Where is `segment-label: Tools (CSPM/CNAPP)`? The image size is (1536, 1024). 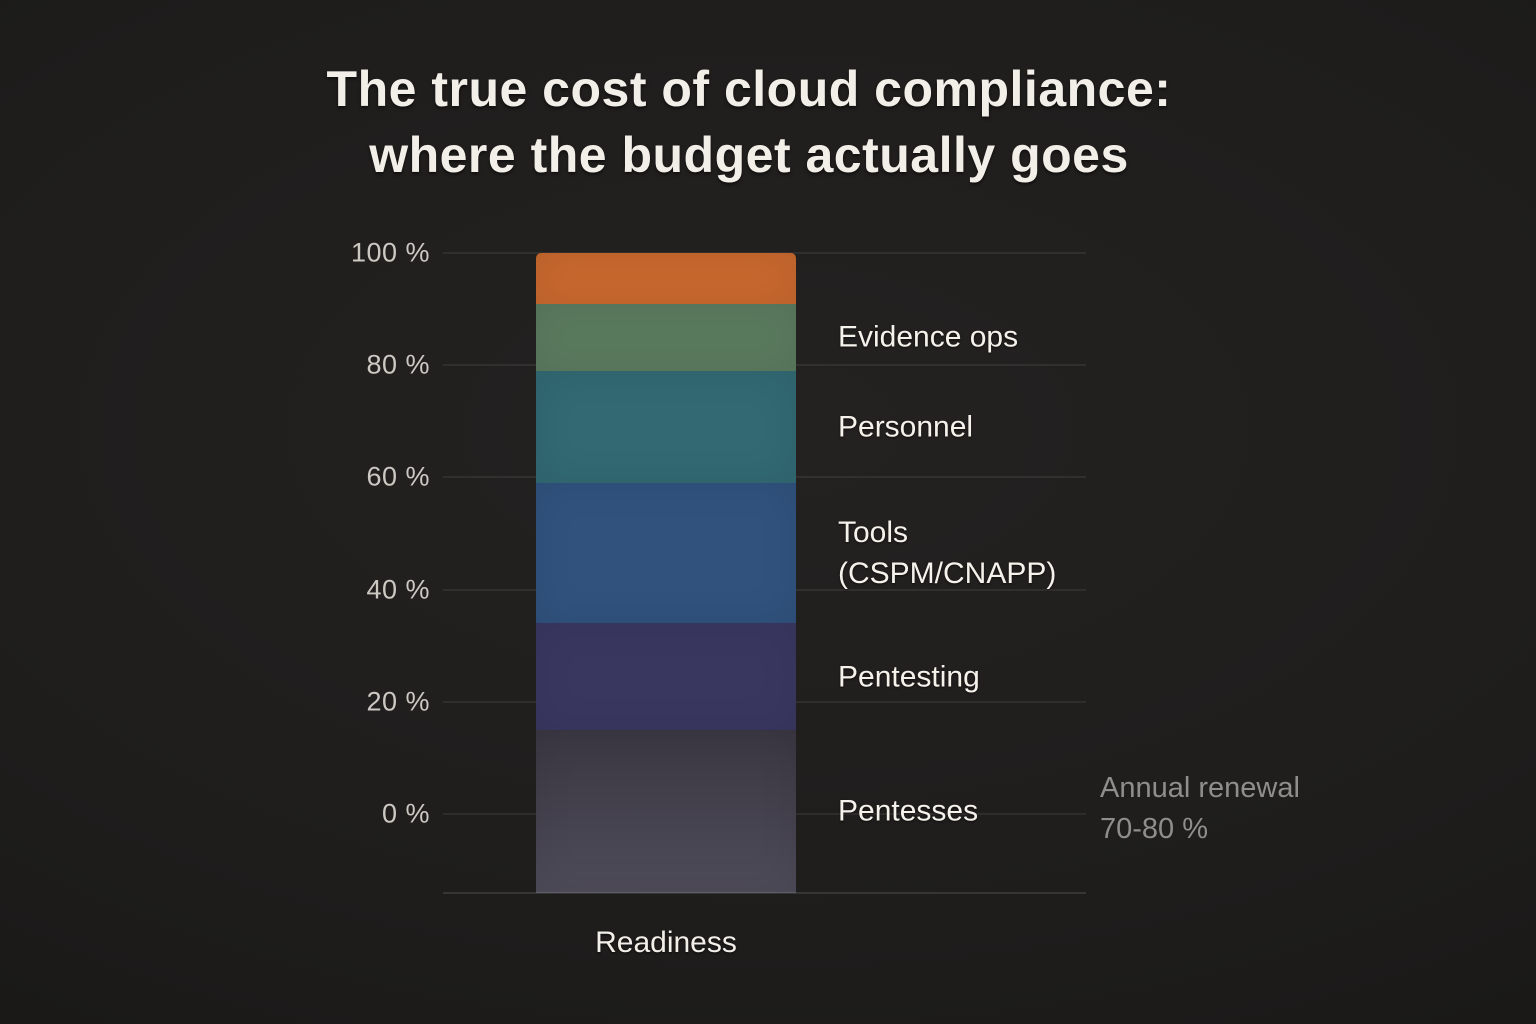 segment-label: Tools (CSPM/CNAPP) is located at coordinates (947, 553).